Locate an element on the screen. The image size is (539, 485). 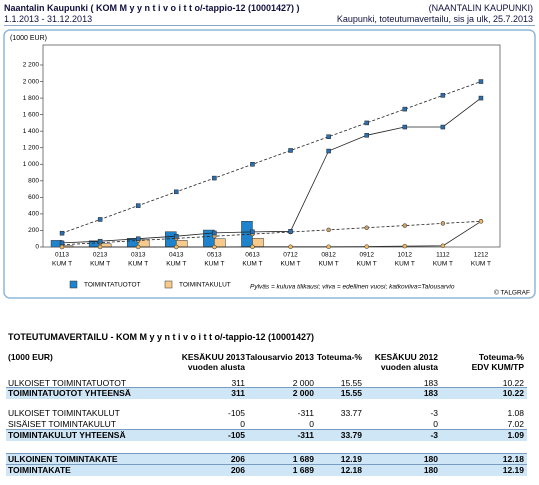
y-tick-label: 0 is located at coordinates (37, 247).